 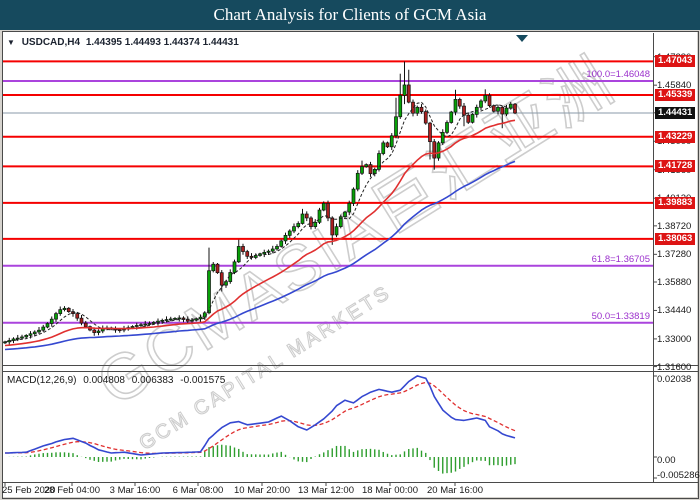 What do you see at coordinates (674, 379) in the screenshot?
I see `macd-axis-tick-label: 0.02038` at bounding box center [674, 379].